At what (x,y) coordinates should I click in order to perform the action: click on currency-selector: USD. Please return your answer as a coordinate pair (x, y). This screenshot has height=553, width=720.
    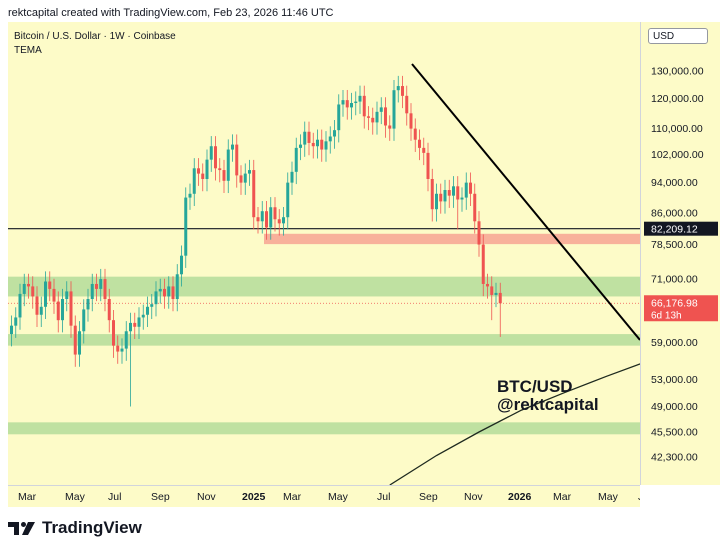
    Looking at the image, I should click on (678, 36).